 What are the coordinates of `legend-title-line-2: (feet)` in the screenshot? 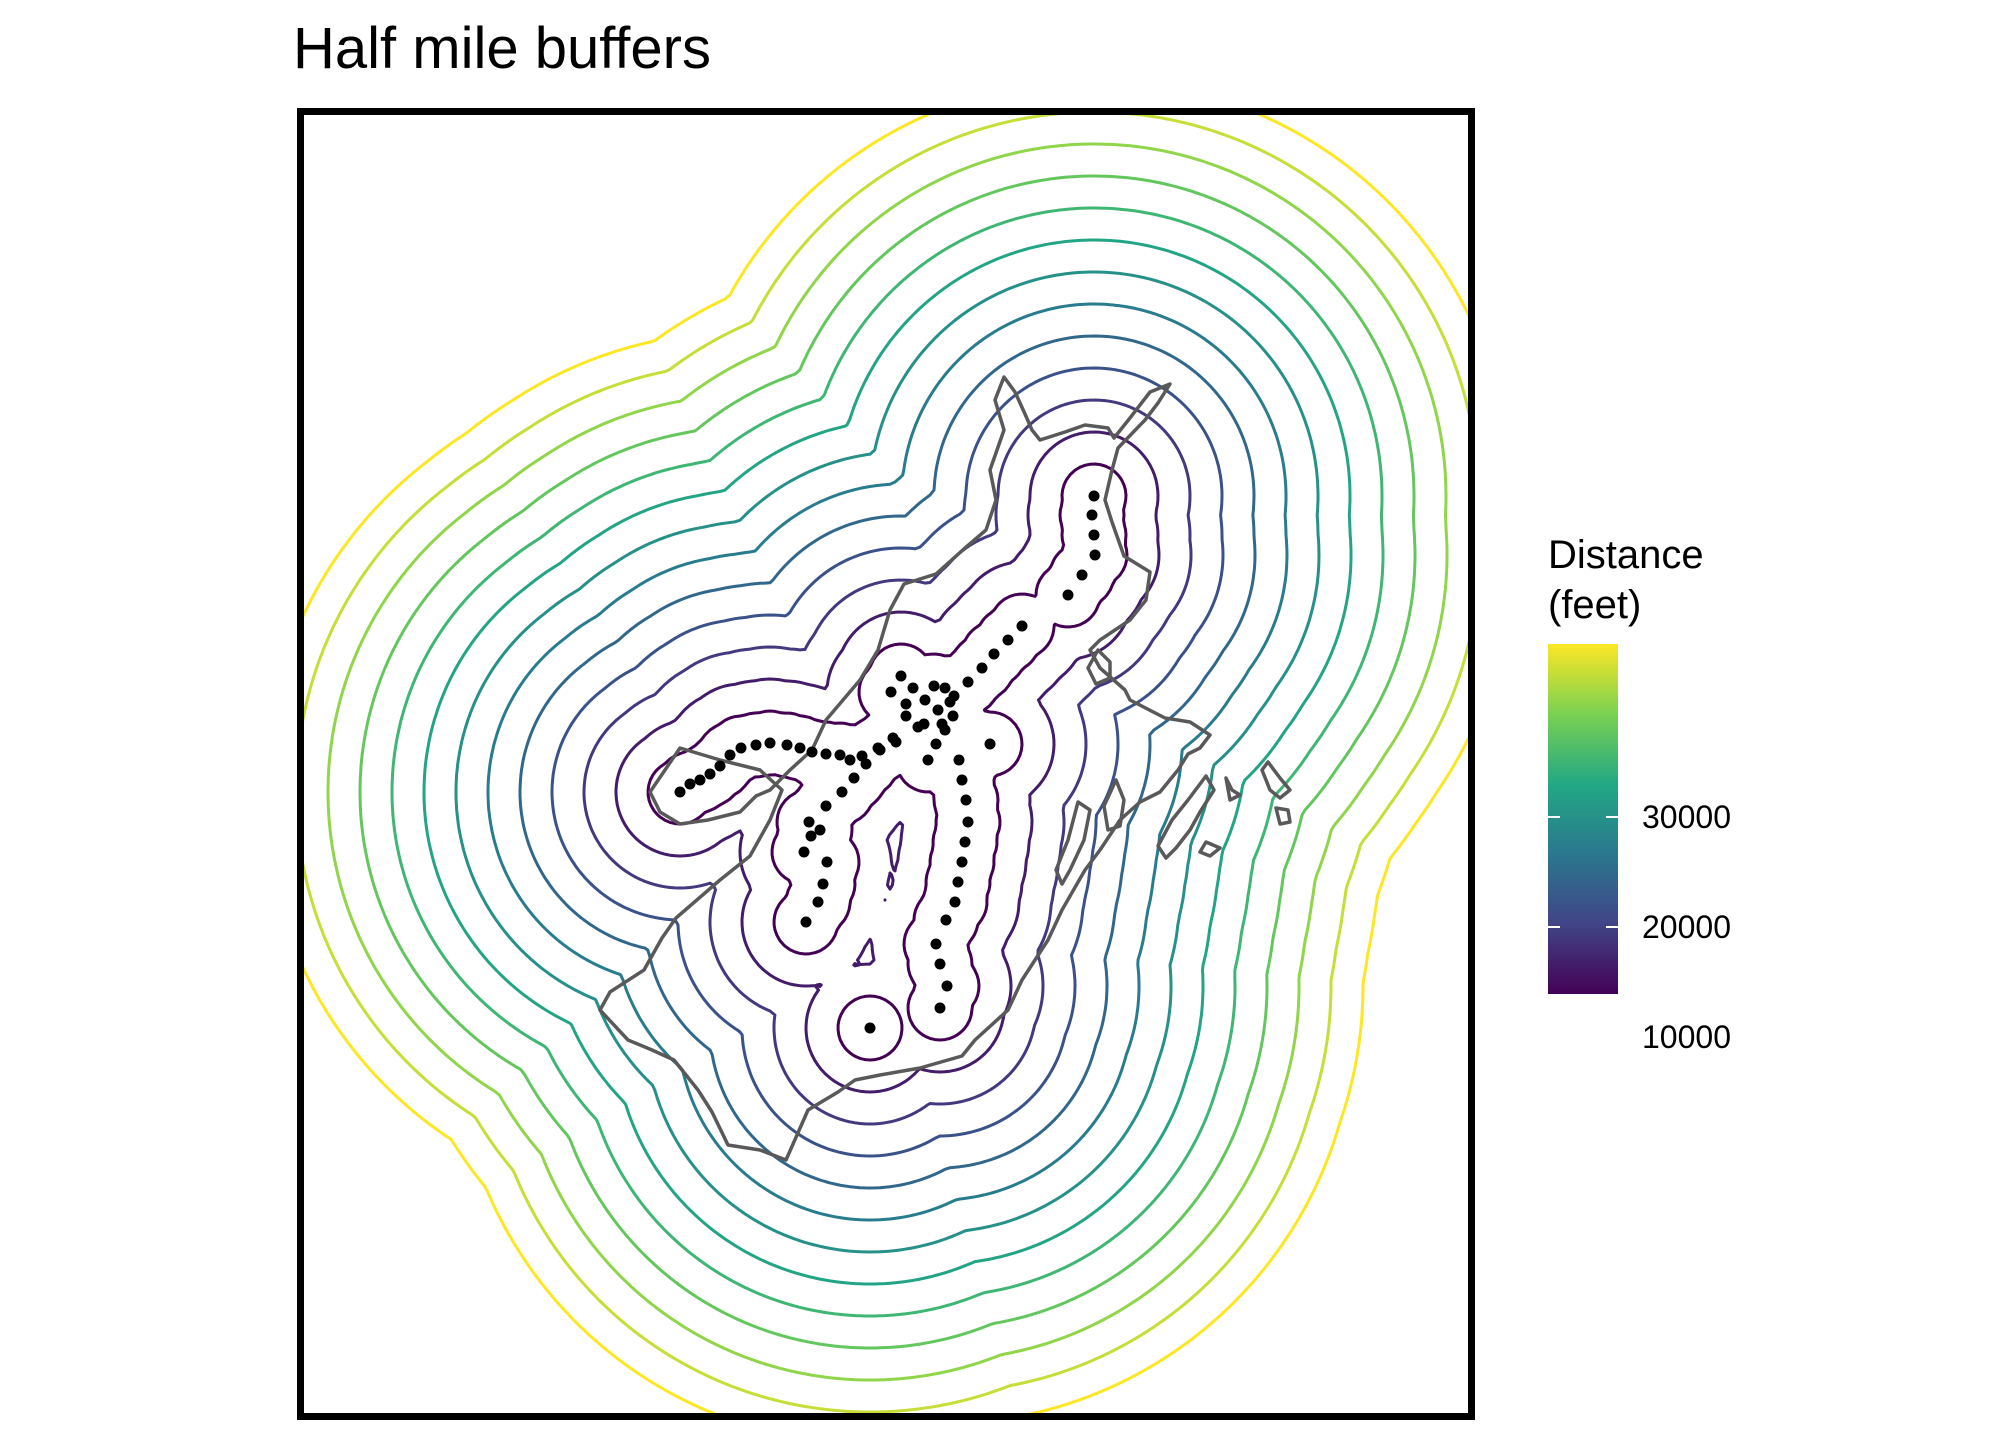 It's located at (1595, 605).